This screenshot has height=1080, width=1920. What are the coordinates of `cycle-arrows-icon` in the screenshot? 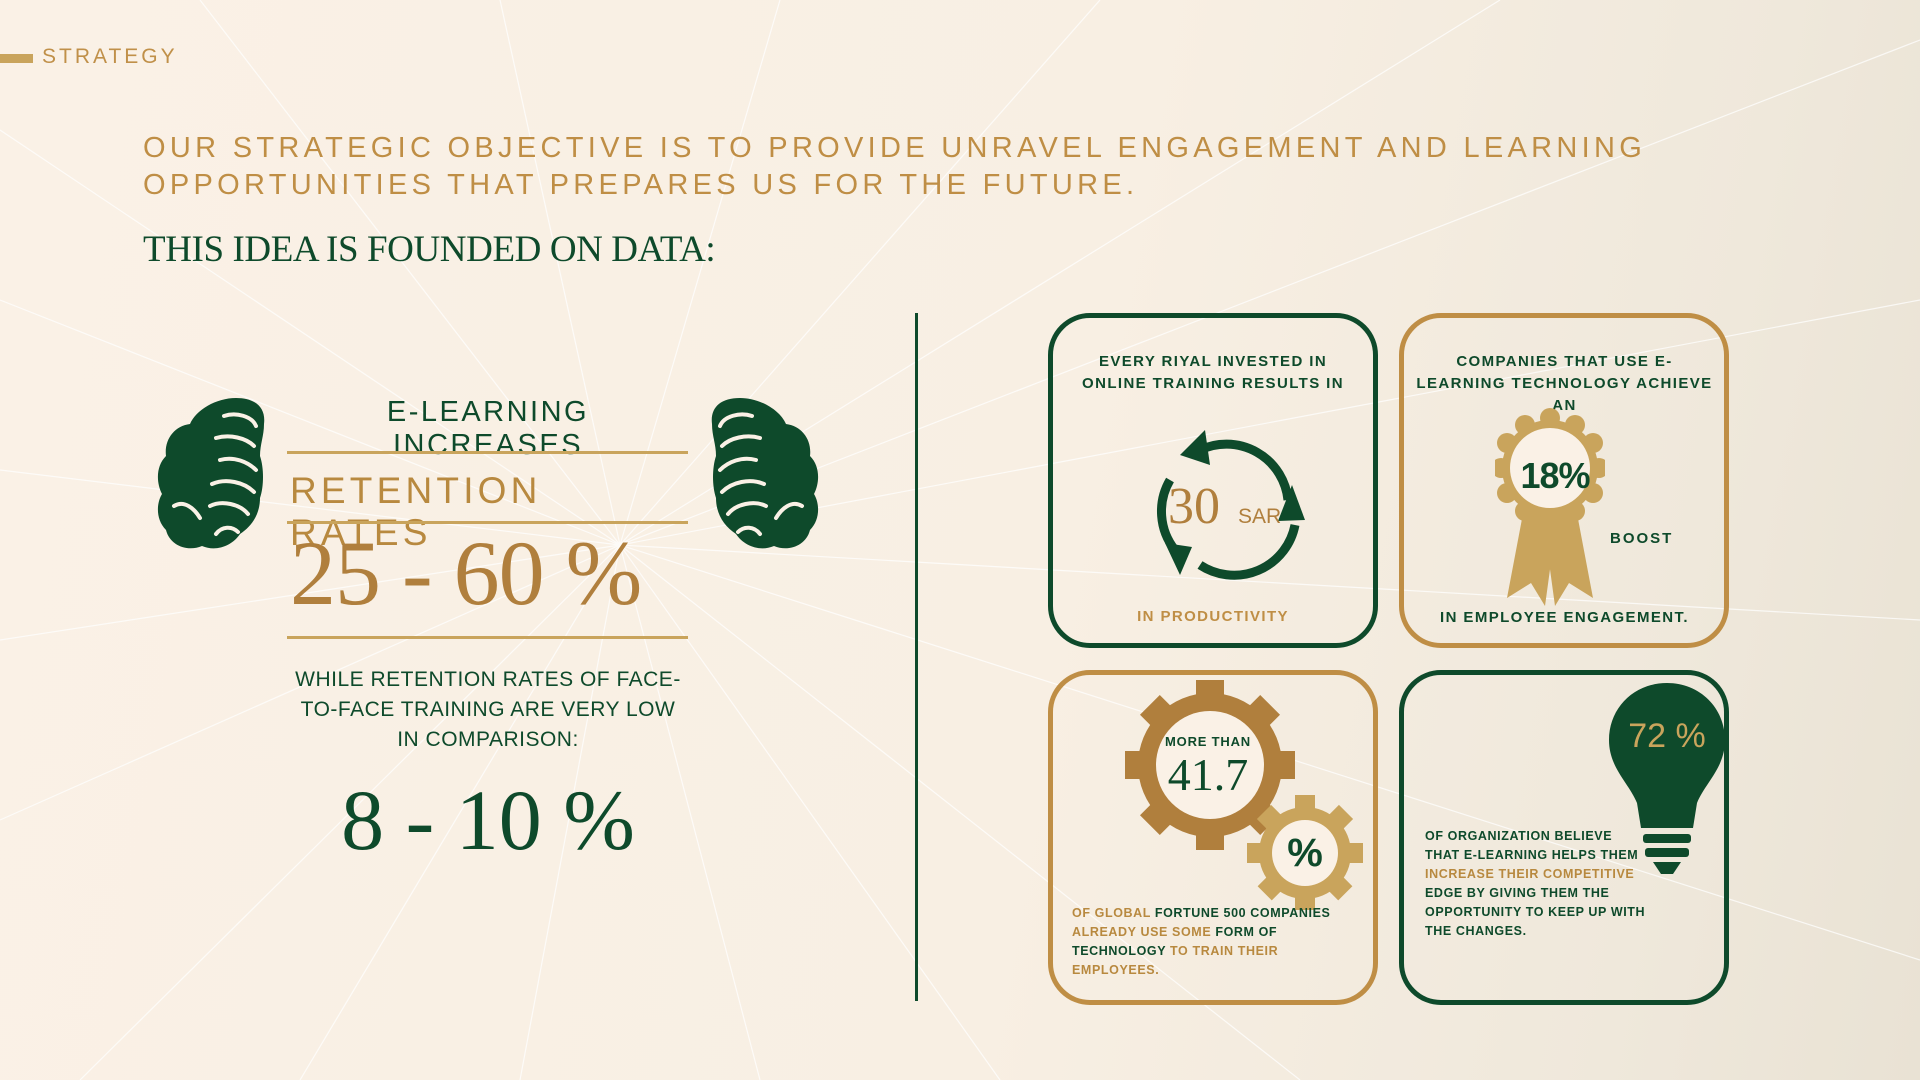 It's located at (1231, 505).